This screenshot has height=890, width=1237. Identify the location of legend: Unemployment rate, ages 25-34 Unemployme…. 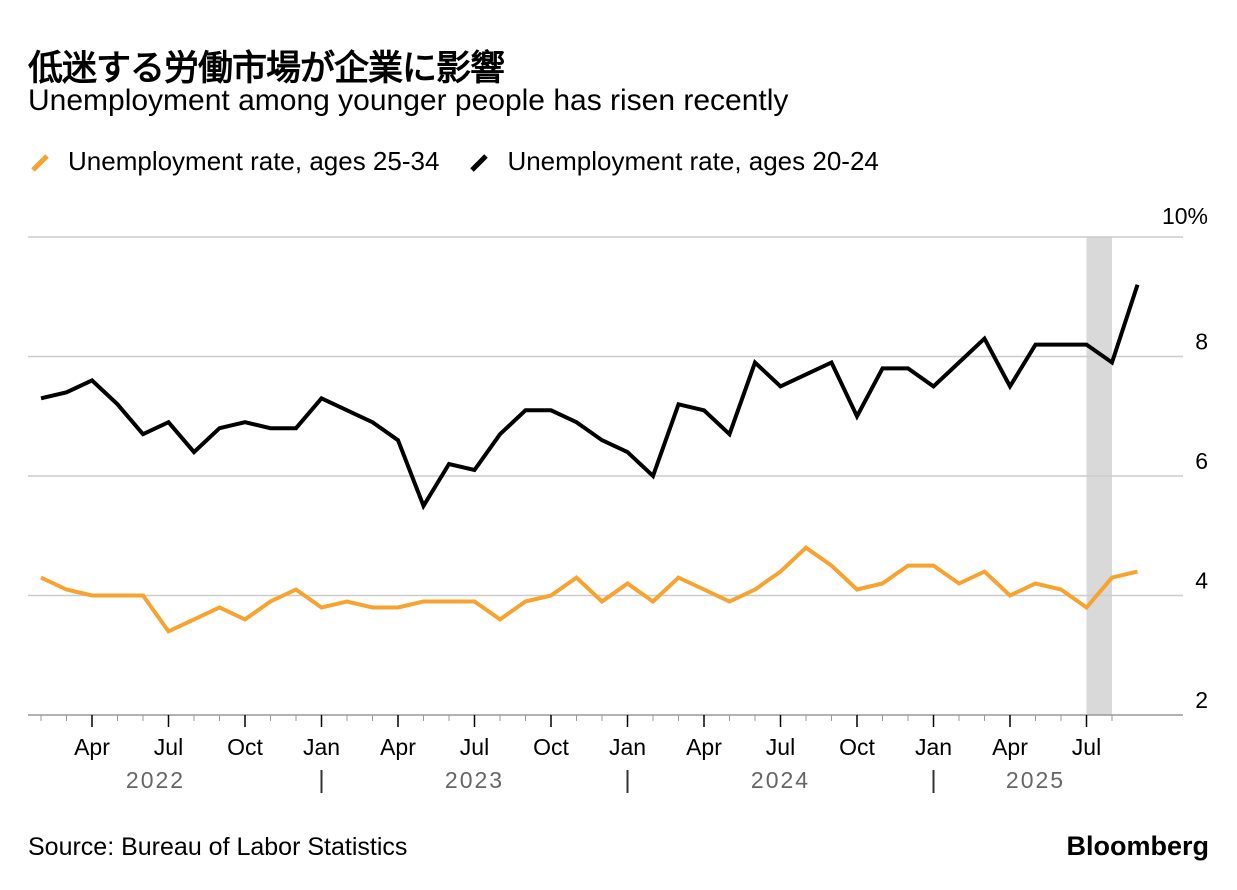
(467, 161).